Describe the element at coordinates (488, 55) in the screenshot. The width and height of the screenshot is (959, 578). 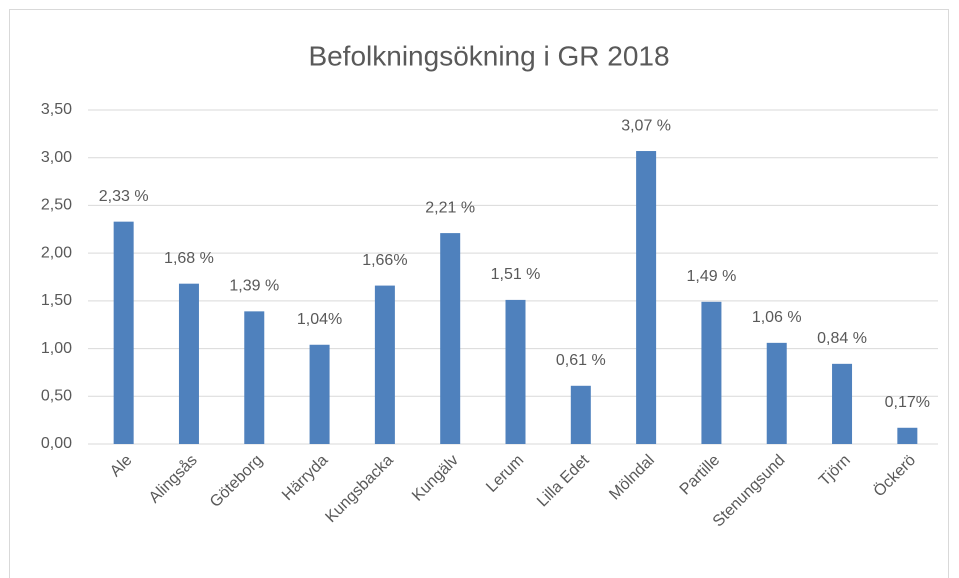
I see `chart-title: Befolkningsökning i GR 2018` at that location.